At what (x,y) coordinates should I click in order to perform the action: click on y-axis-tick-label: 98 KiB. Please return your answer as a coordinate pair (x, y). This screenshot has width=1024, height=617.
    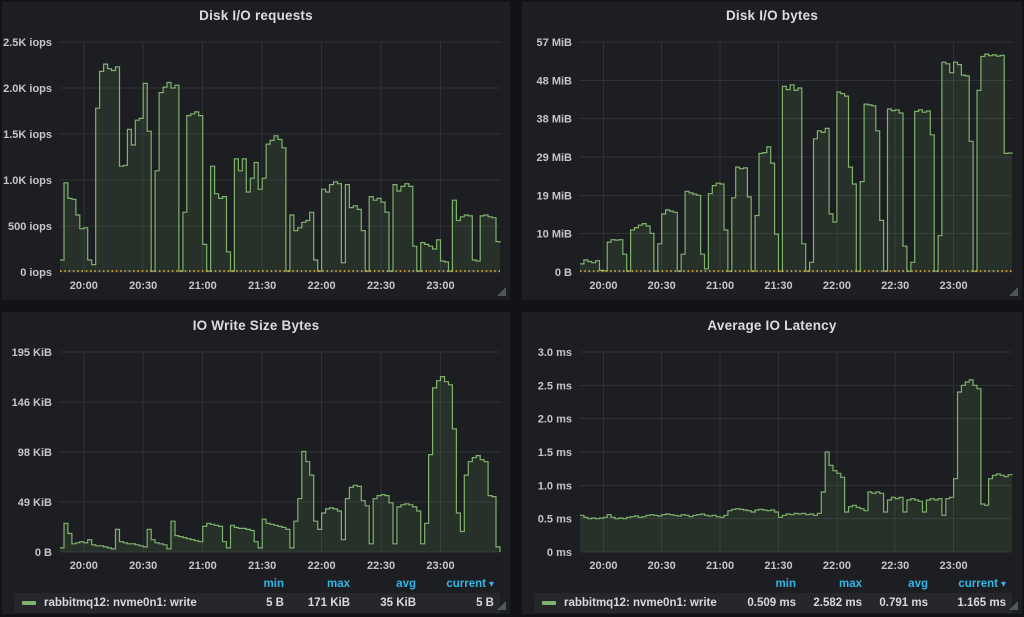
    Looking at the image, I should click on (35, 453).